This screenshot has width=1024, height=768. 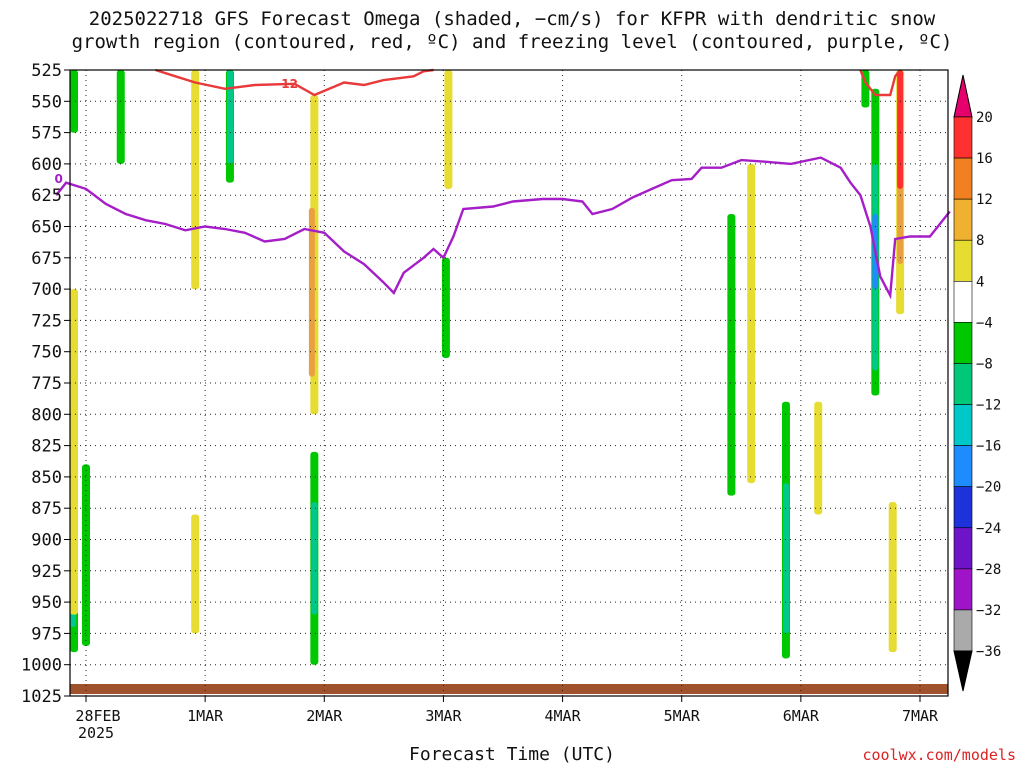 What do you see at coordinates (980, 282) in the screenshot?
I see `colorbar-label-4: 4` at bounding box center [980, 282].